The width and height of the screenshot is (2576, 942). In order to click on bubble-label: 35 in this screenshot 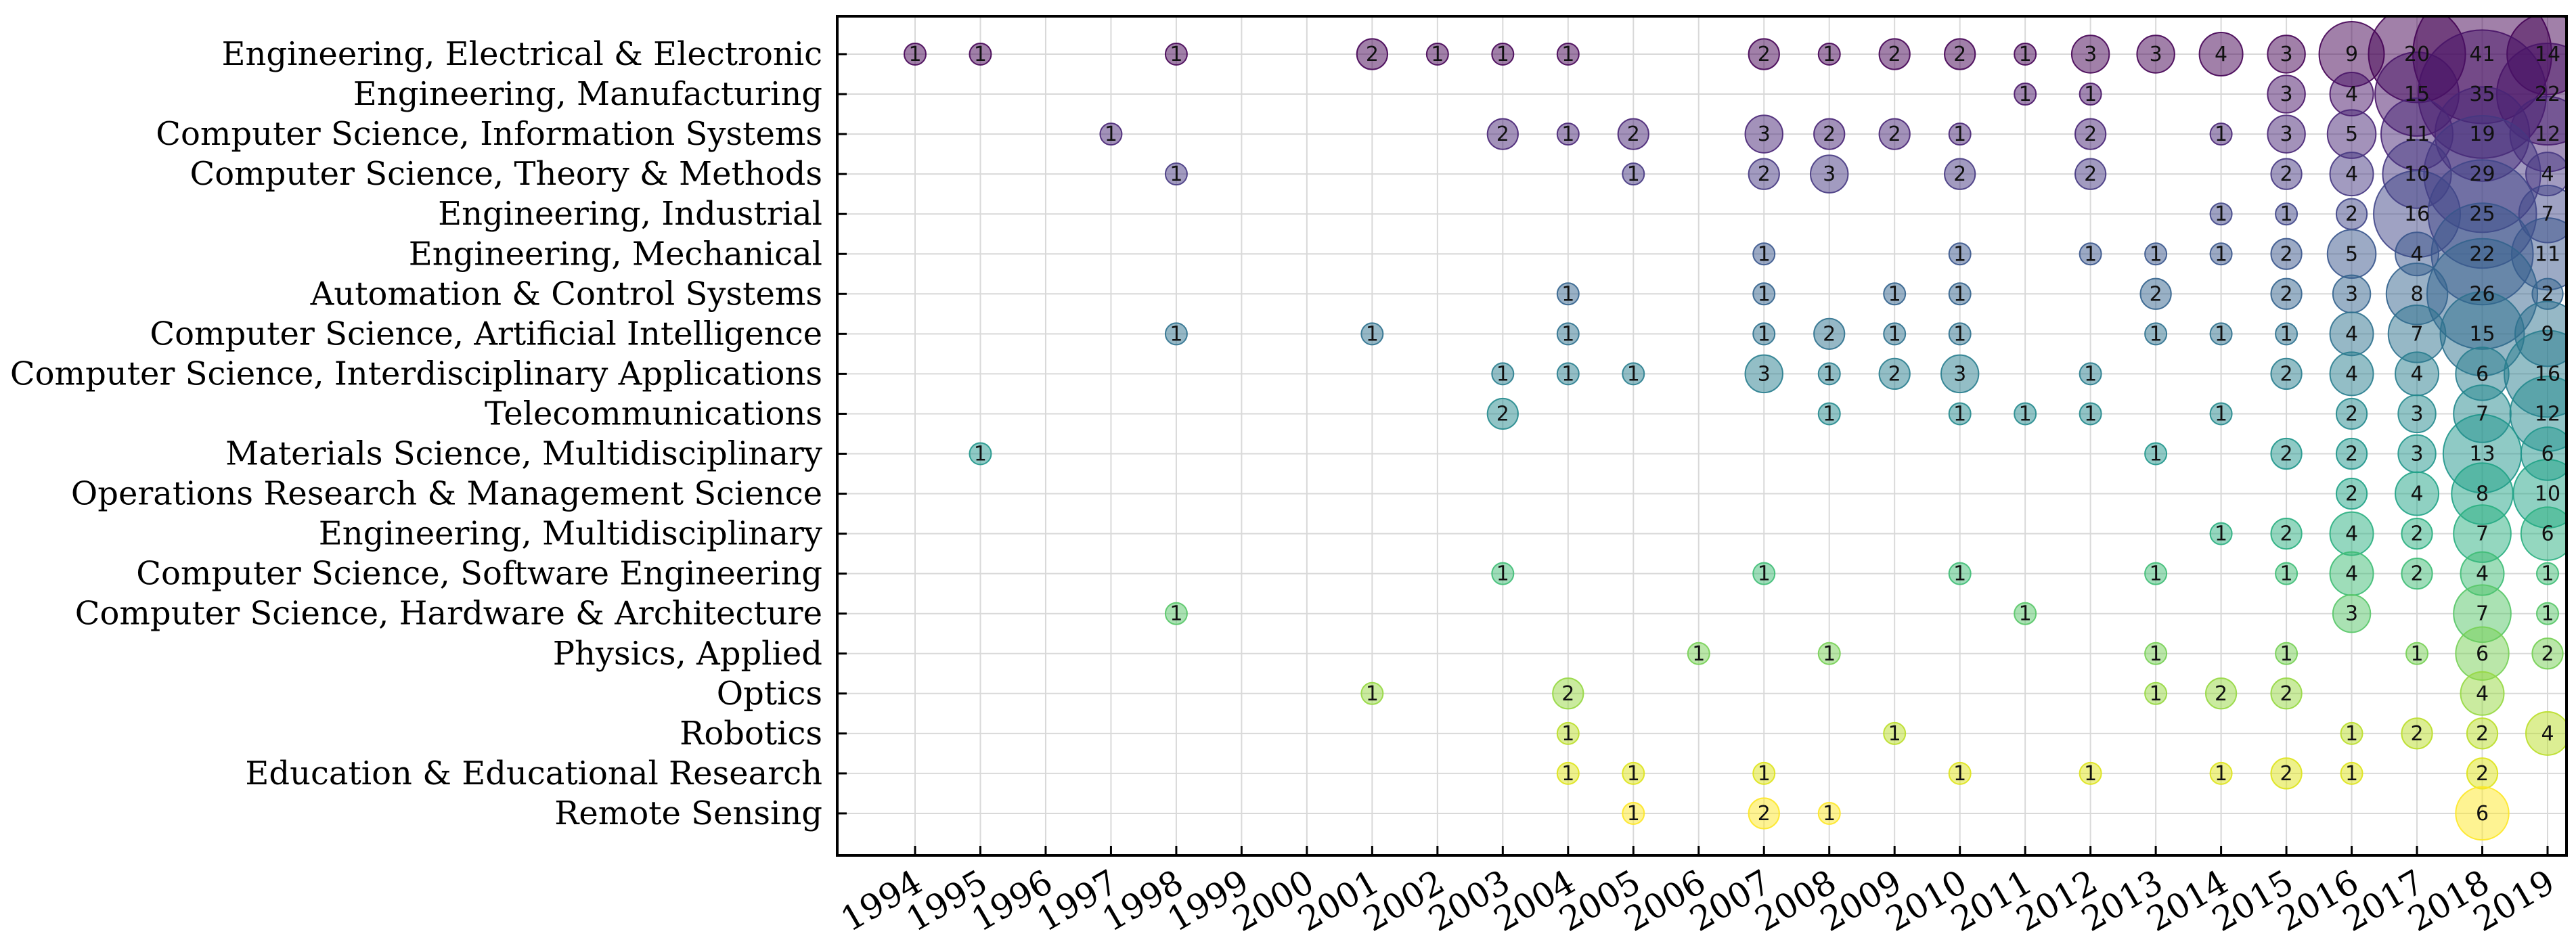, I will do `click(2482, 94)`.